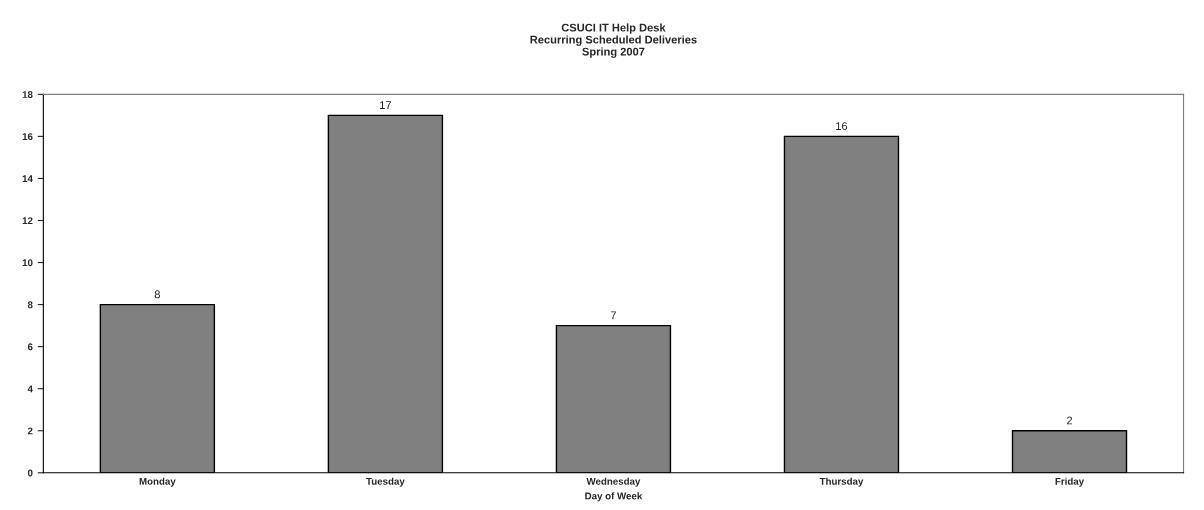 This screenshot has width=1204, height=510. What do you see at coordinates (30, 305) in the screenshot?
I see `y-tick-label: 8` at bounding box center [30, 305].